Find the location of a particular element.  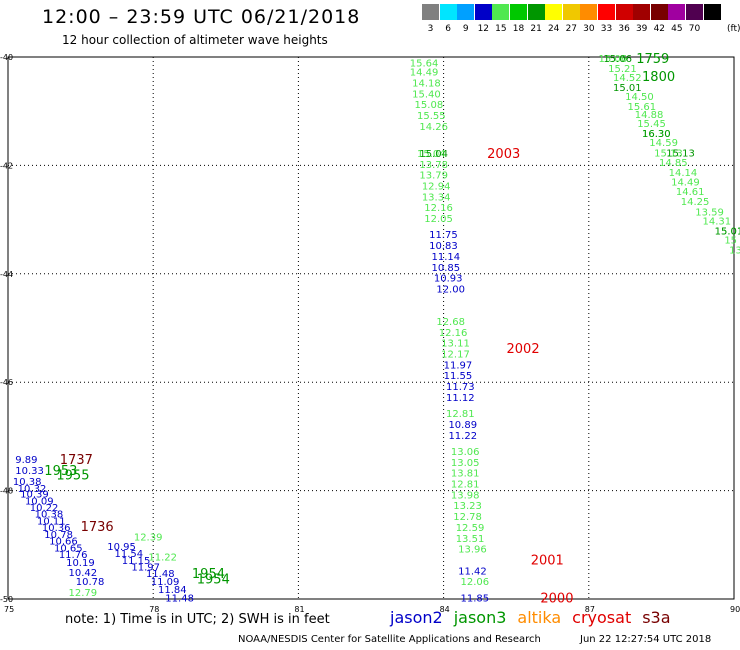

wave-height-label: 13.34 is located at coordinates (436, 197).